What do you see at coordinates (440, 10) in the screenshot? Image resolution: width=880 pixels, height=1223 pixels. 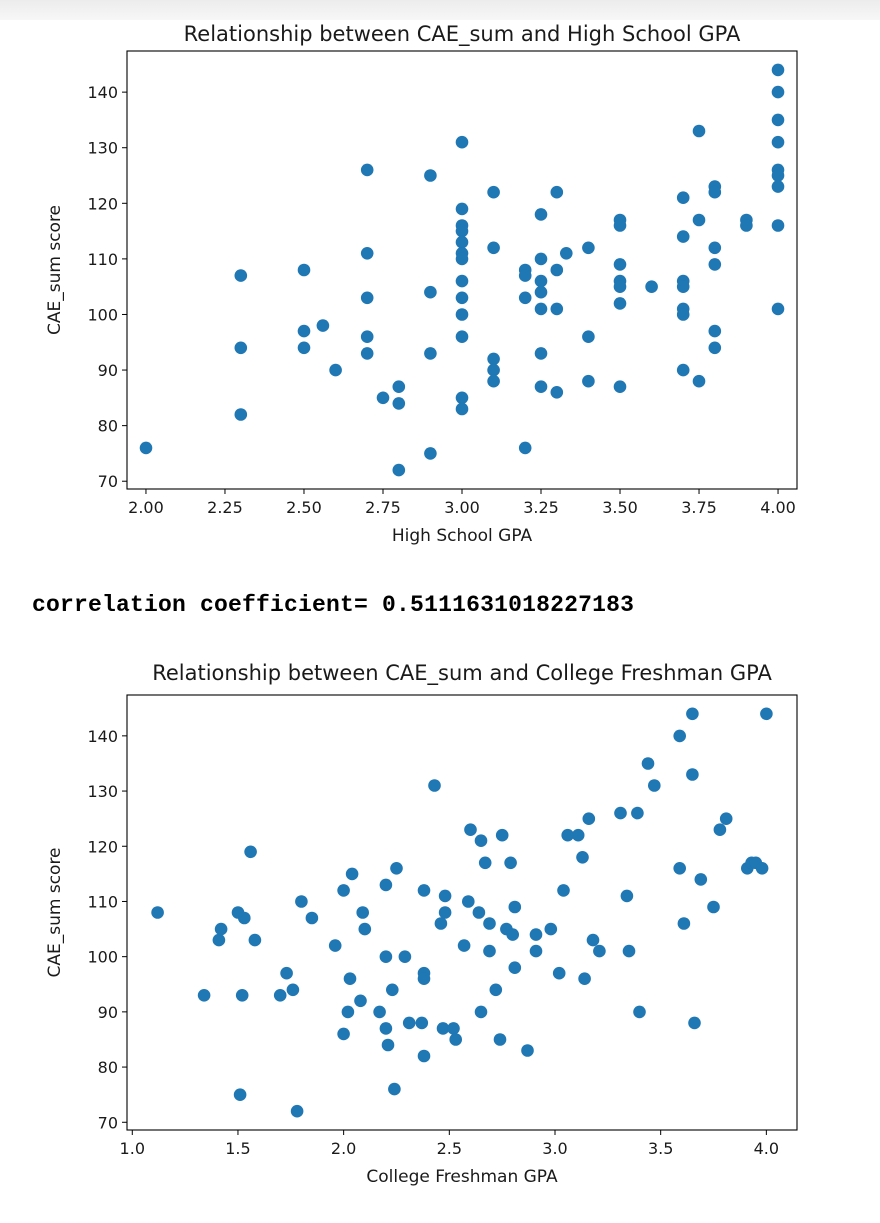 I see `notebook-top-bar` at bounding box center [440, 10].